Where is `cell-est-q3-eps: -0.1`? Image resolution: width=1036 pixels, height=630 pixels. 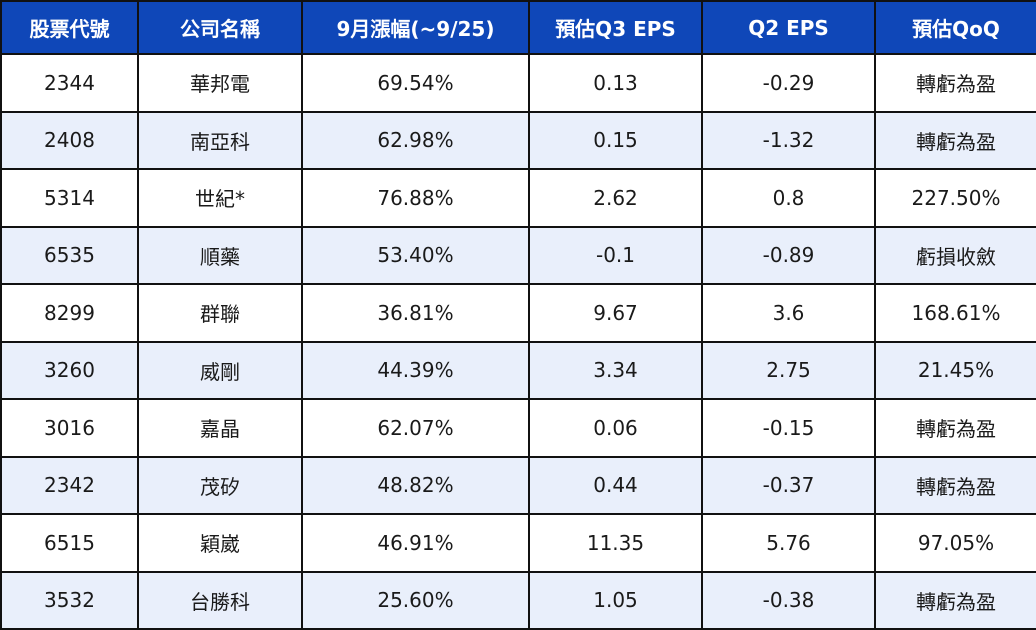
cell-est-q3-eps: -0.1 is located at coordinates (615, 255).